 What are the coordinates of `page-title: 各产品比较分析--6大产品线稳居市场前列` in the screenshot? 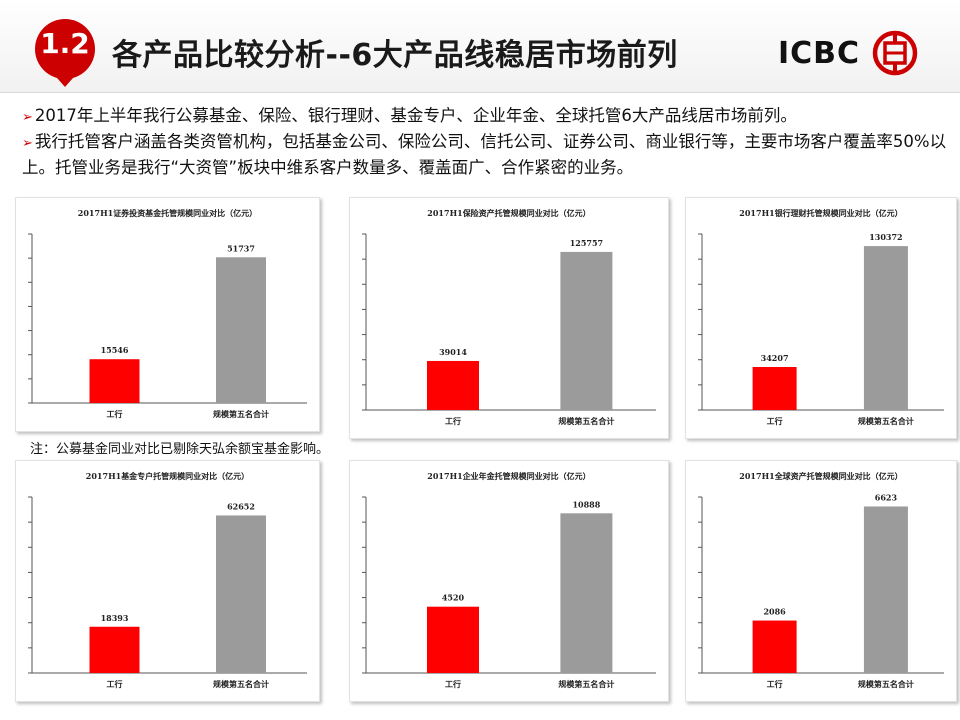 It's located at (395, 55).